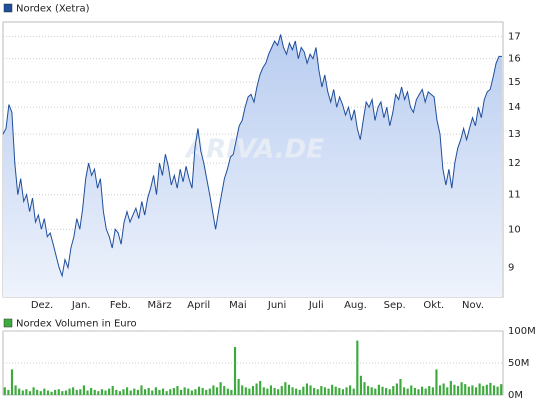  Describe the element at coordinates (514, 107) in the screenshot. I see `y-tick-label: 14` at that location.